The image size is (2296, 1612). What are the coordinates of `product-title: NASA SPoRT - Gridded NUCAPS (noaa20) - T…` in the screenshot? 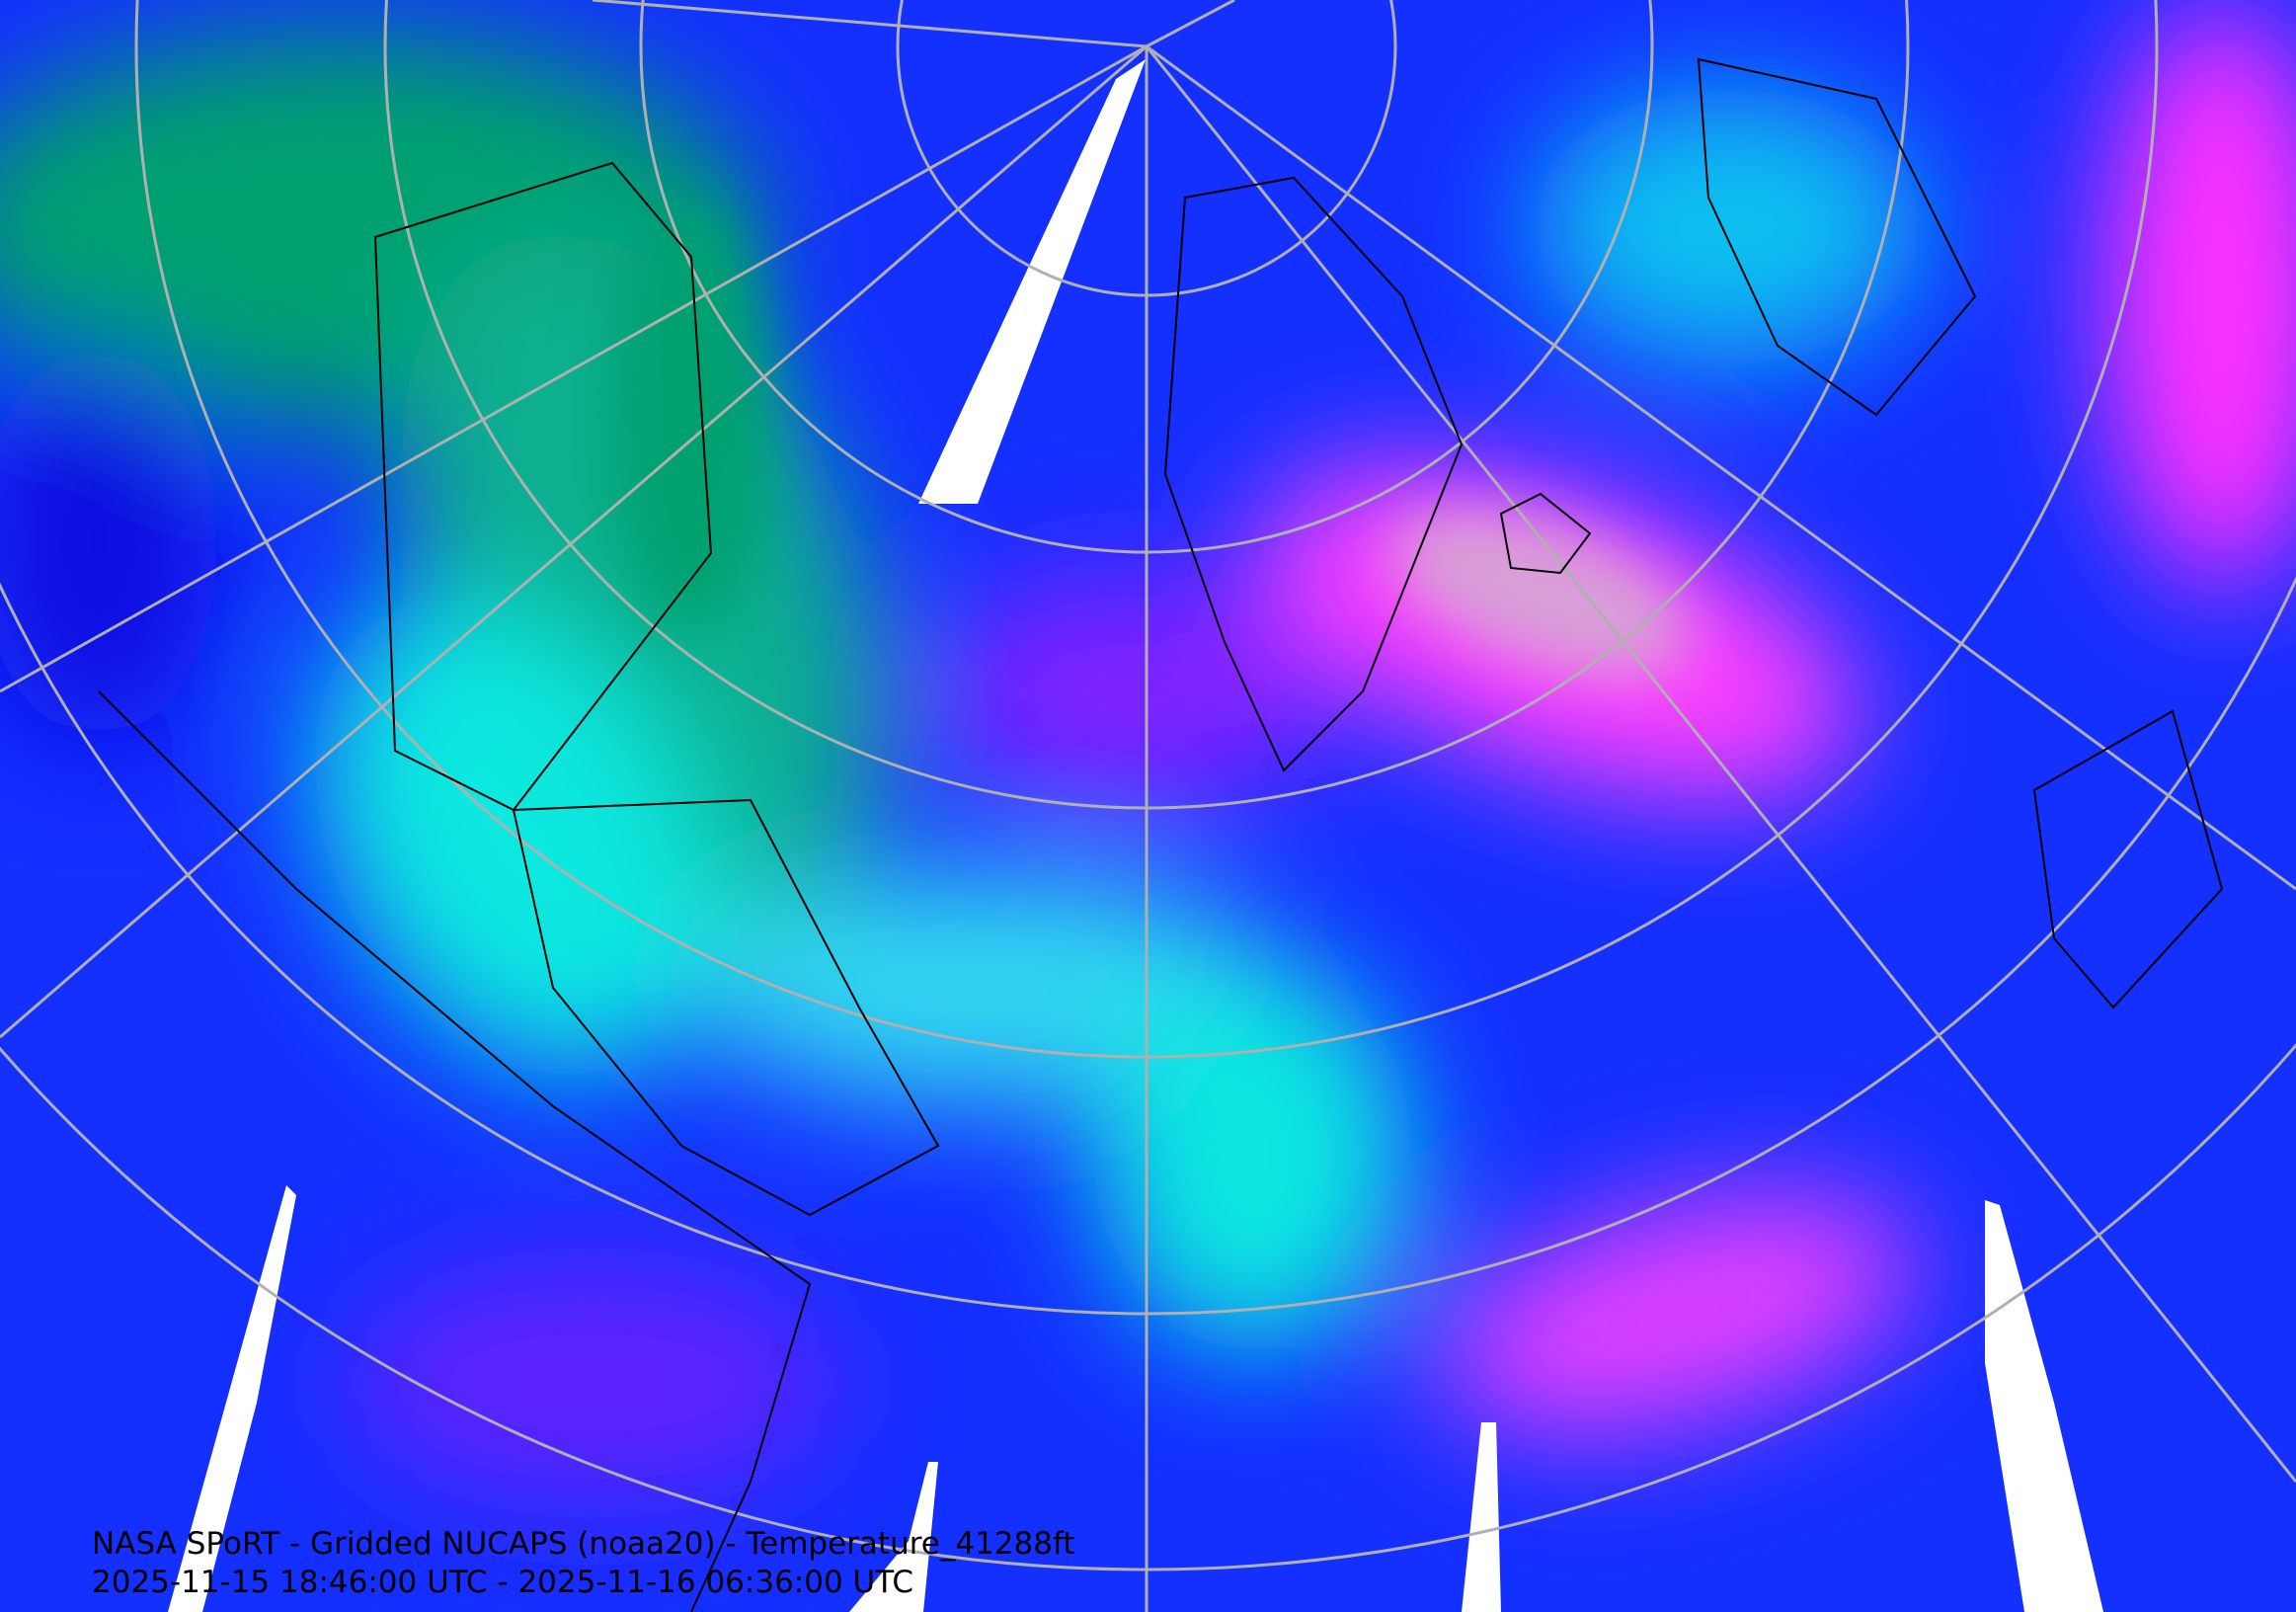 It's located at (583, 1544).